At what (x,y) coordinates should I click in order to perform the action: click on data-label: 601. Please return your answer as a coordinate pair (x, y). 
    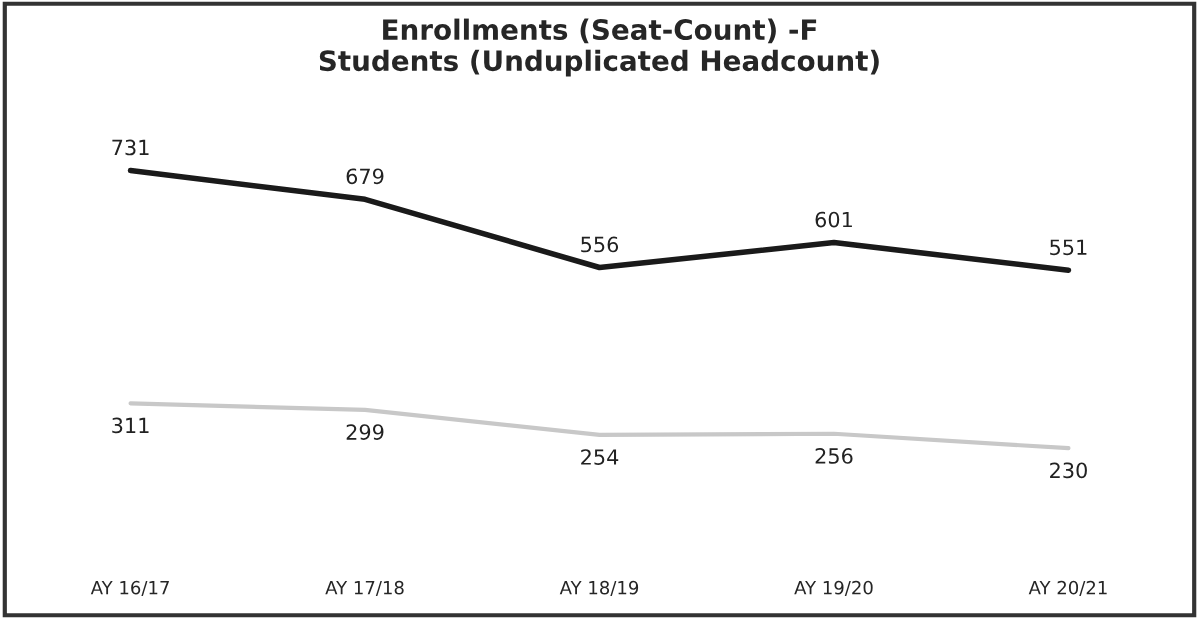
    Looking at the image, I should click on (833, 219).